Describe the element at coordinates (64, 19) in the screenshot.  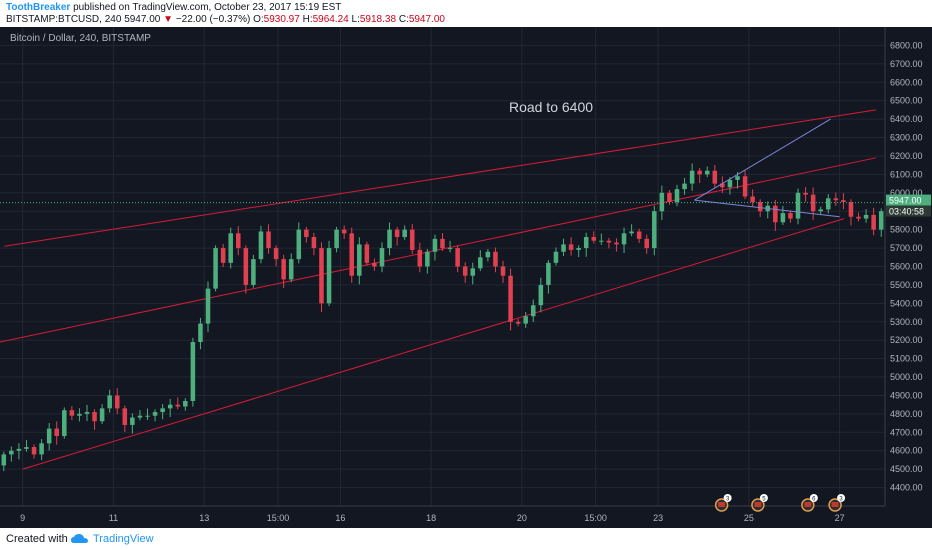
I see `symbol-label: BITSTAMP:BTCUSD, 240` at that location.